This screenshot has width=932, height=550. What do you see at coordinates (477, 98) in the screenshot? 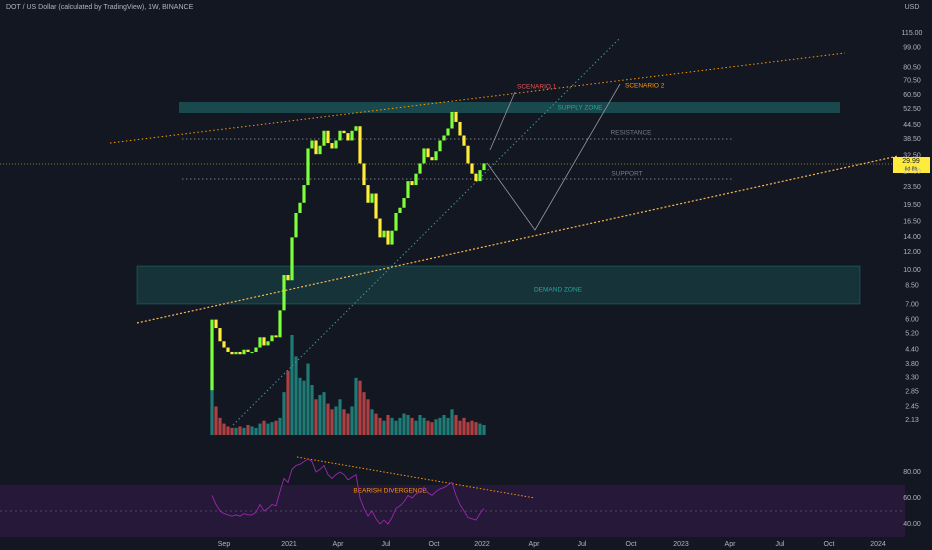
I see `upper-channel` at bounding box center [477, 98].